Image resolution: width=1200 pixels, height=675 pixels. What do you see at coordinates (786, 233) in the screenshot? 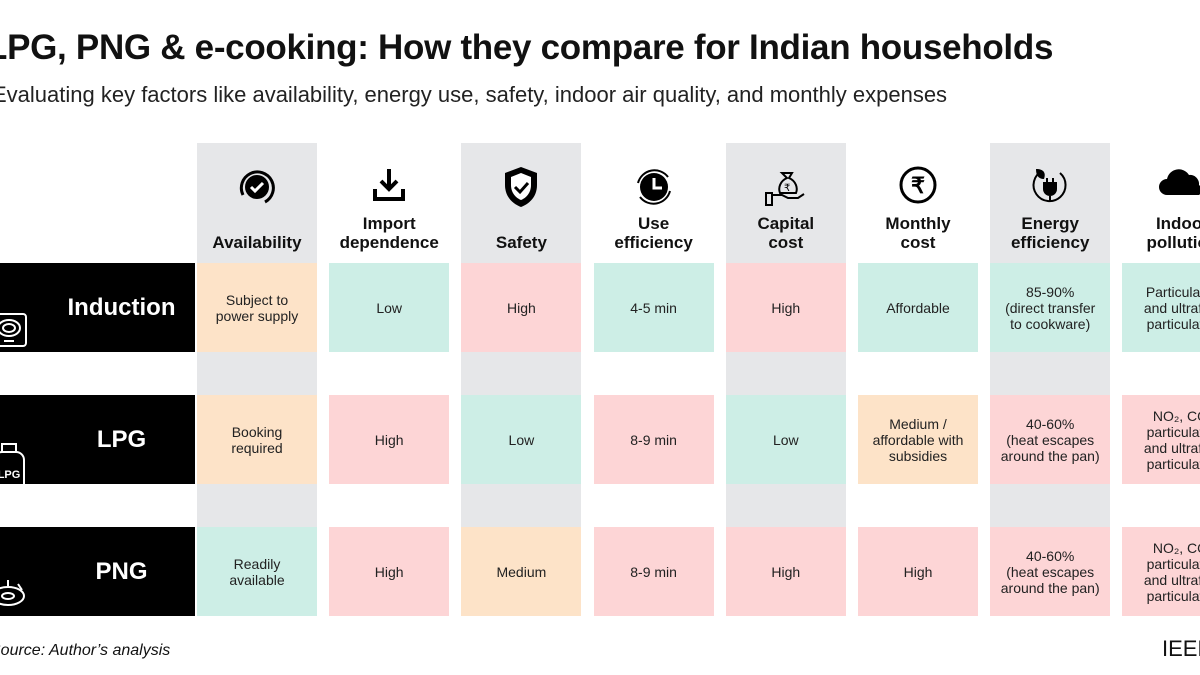
I see `column-header-label: Capital cost` at bounding box center [786, 233].